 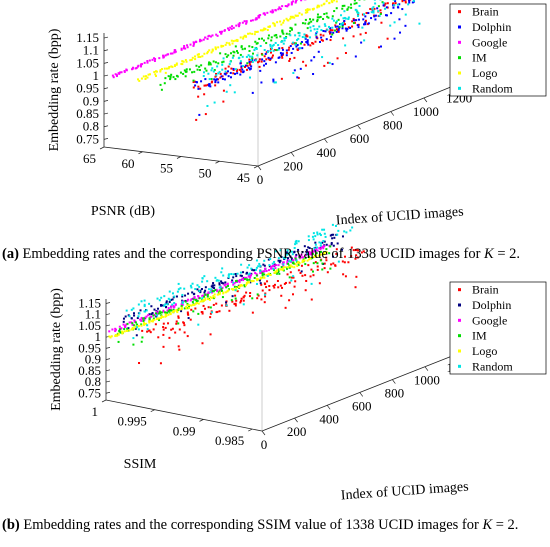 I want to click on legend-label-random: Random, so click(x=492, y=88).